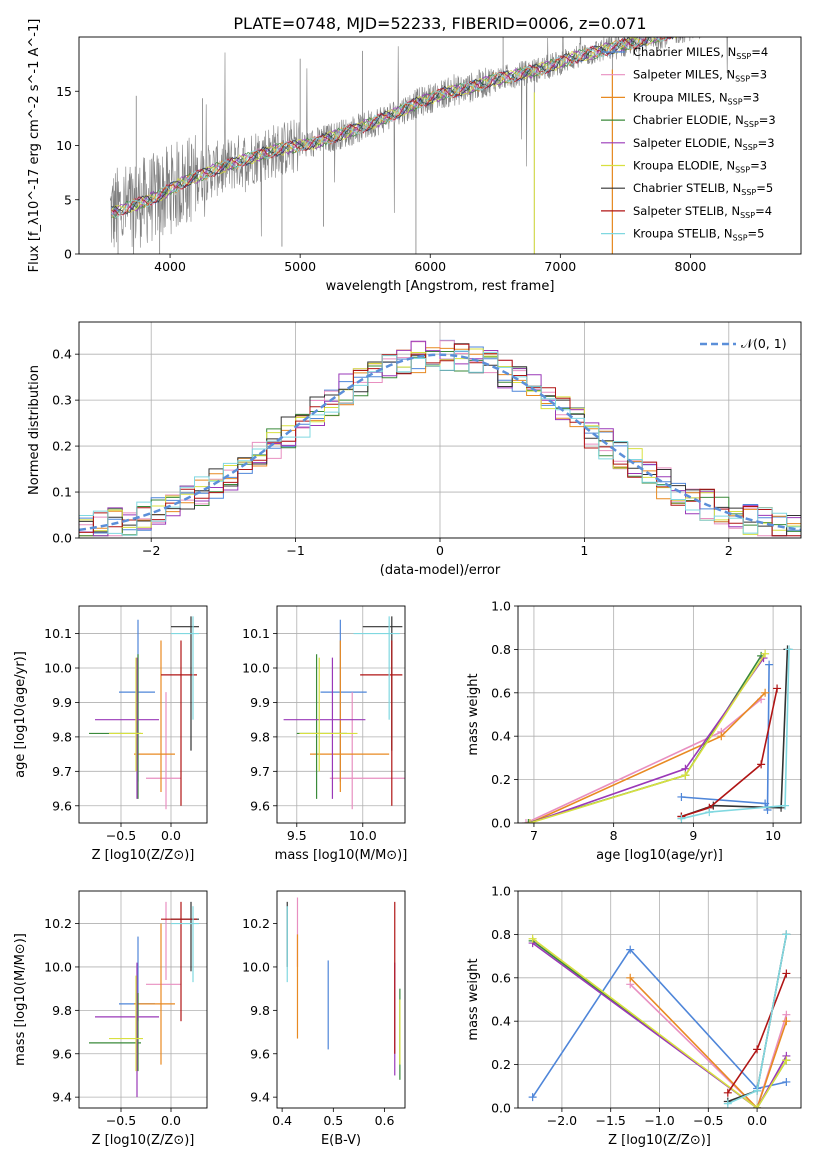 This screenshot has height=1170, width=819. Describe the element at coordinates (440, 550) in the screenshot. I see `residuals-xtick-label: 0` at that location.